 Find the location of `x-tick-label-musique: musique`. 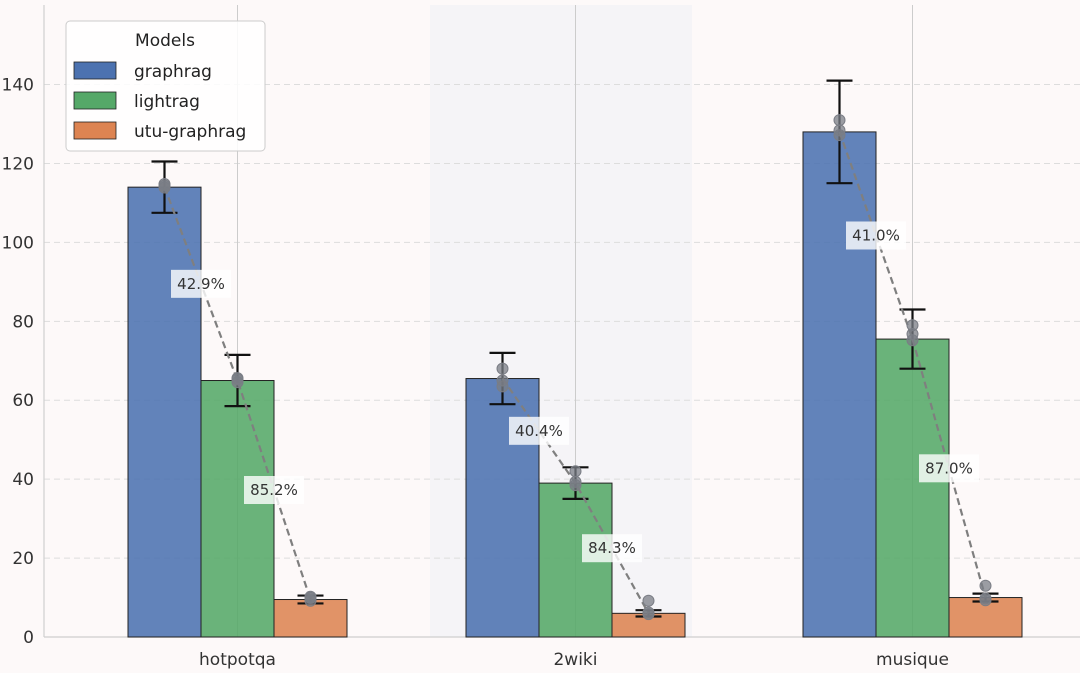

x-tick-label-musique: musique is located at coordinates (912, 660).